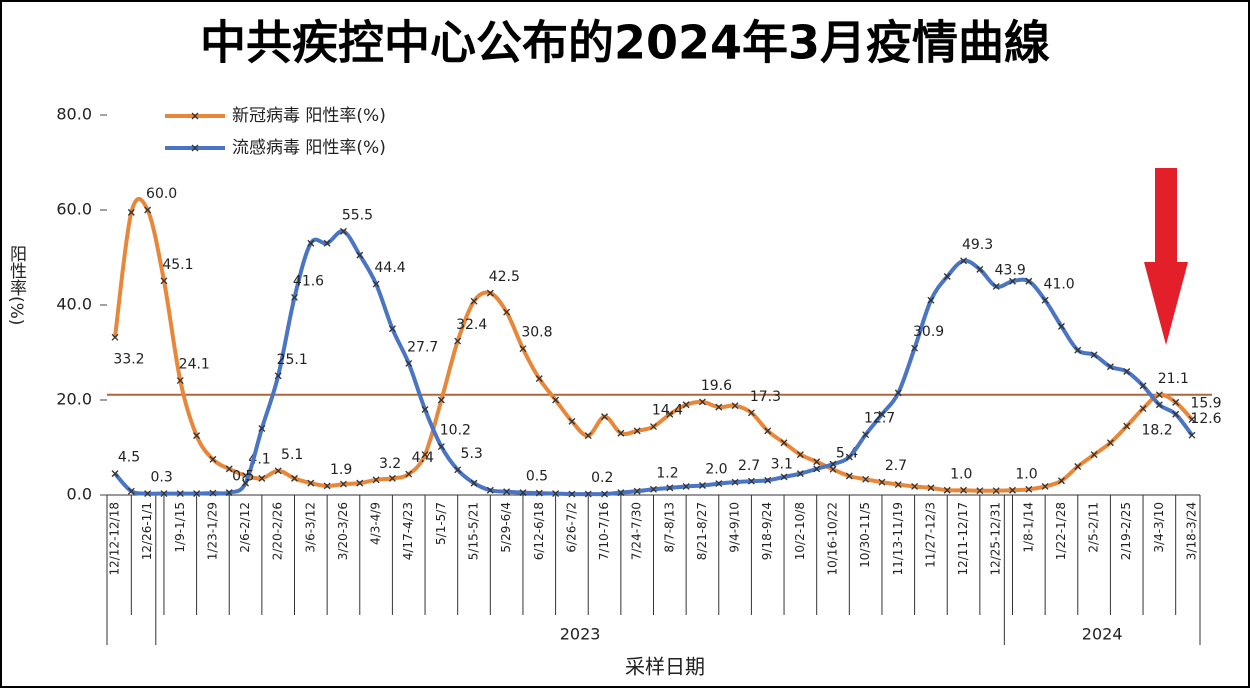  Describe the element at coordinates (702, 531) in the screenshot. I see `x-tick-label: 8/21-8/27` at that location.